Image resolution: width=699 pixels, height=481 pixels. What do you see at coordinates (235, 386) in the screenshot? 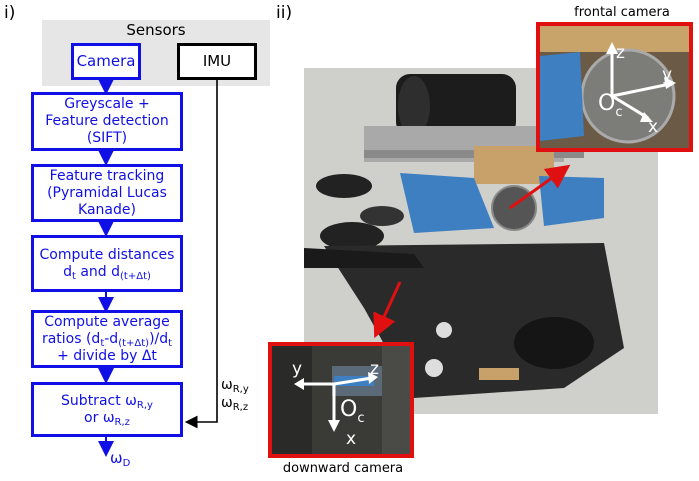
I see `imu-output-a: ωR,y` at bounding box center [235, 386].